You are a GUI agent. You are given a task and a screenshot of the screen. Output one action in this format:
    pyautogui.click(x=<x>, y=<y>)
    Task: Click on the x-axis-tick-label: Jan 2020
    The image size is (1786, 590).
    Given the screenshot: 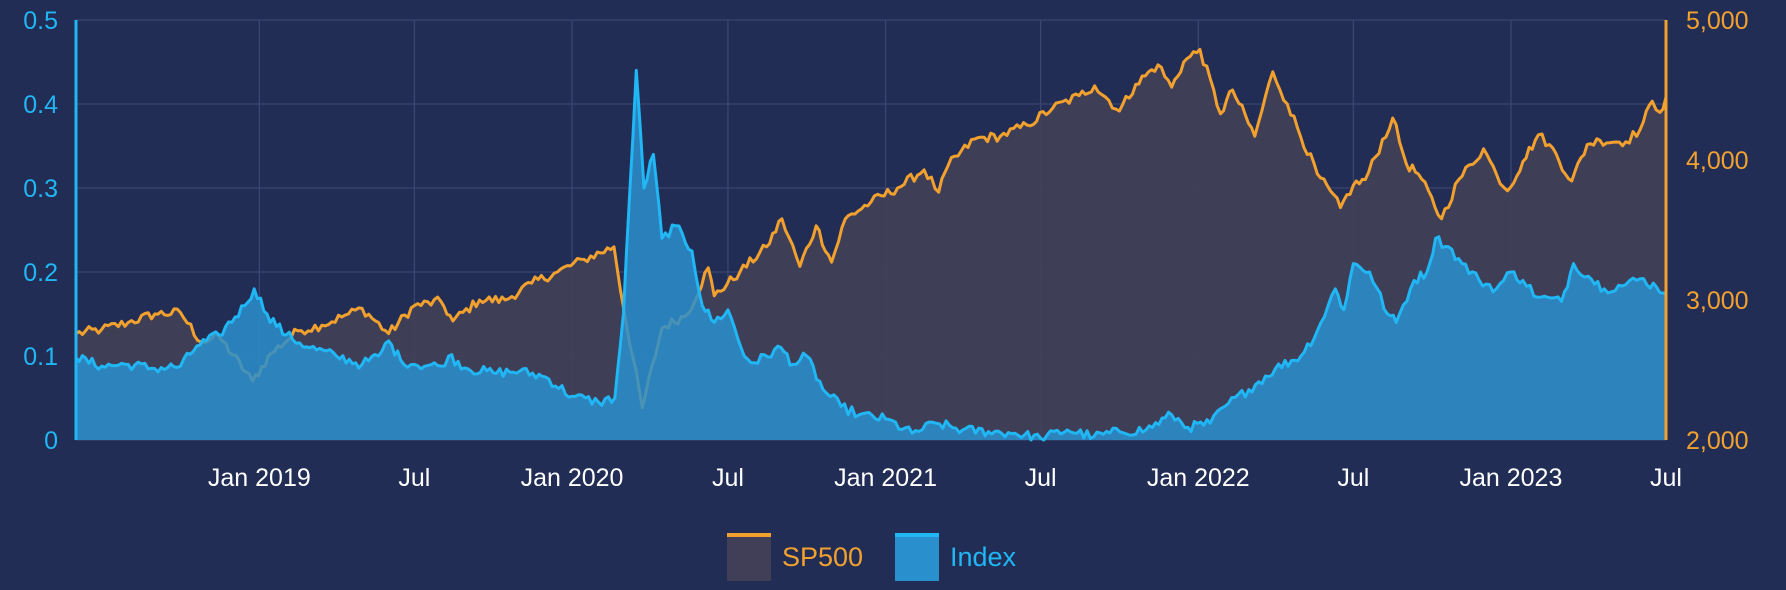 What is the action you would take?
    pyautogui.click(x=572, y=478)
    